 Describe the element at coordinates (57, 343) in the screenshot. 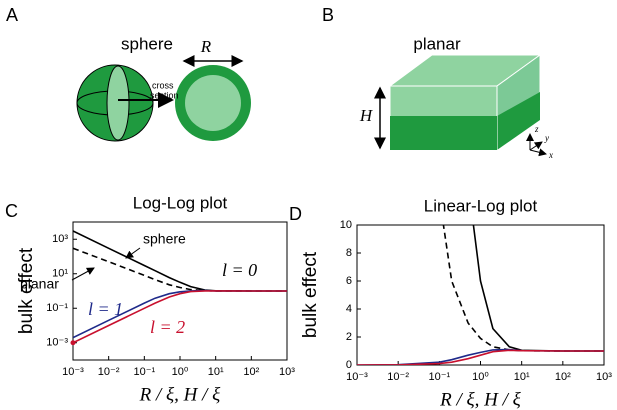

I see `y-tick-label: 10⁻³` at that location.